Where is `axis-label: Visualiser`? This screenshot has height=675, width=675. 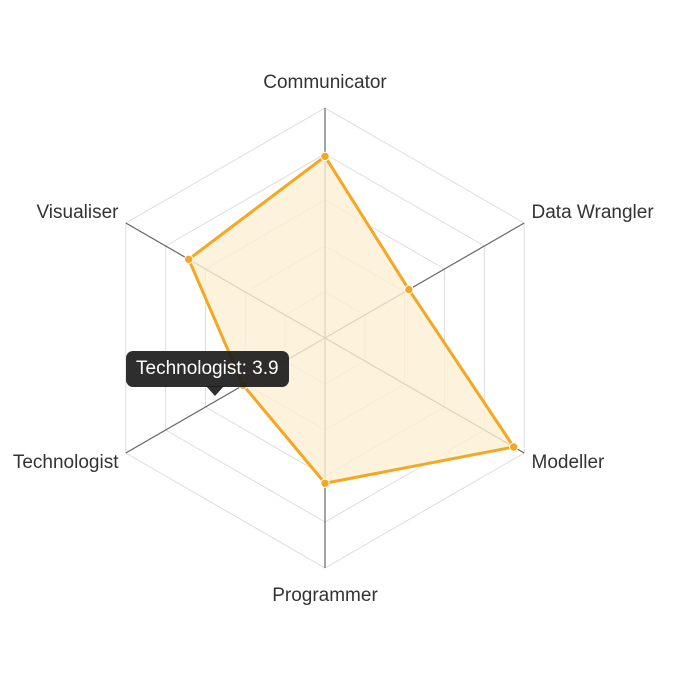
axis-label: Visualiser is located at coordinates (77, 212).